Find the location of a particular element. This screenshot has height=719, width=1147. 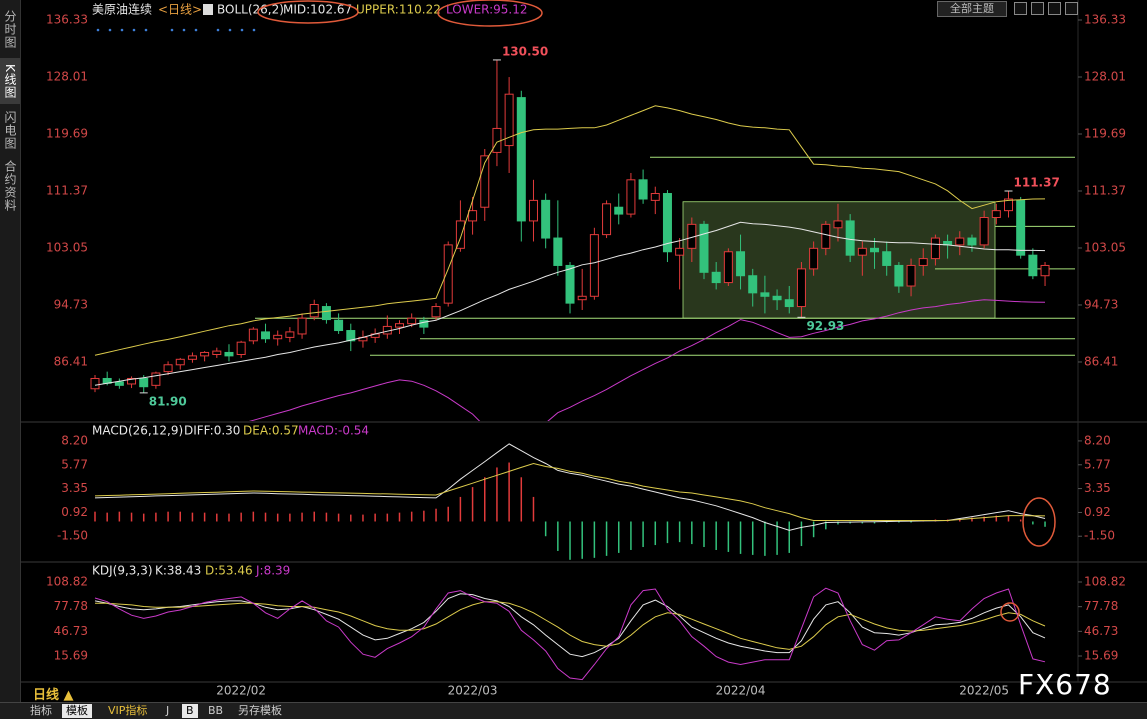

legend-entry: MID:102.67 is located at coordinates (317, 10).